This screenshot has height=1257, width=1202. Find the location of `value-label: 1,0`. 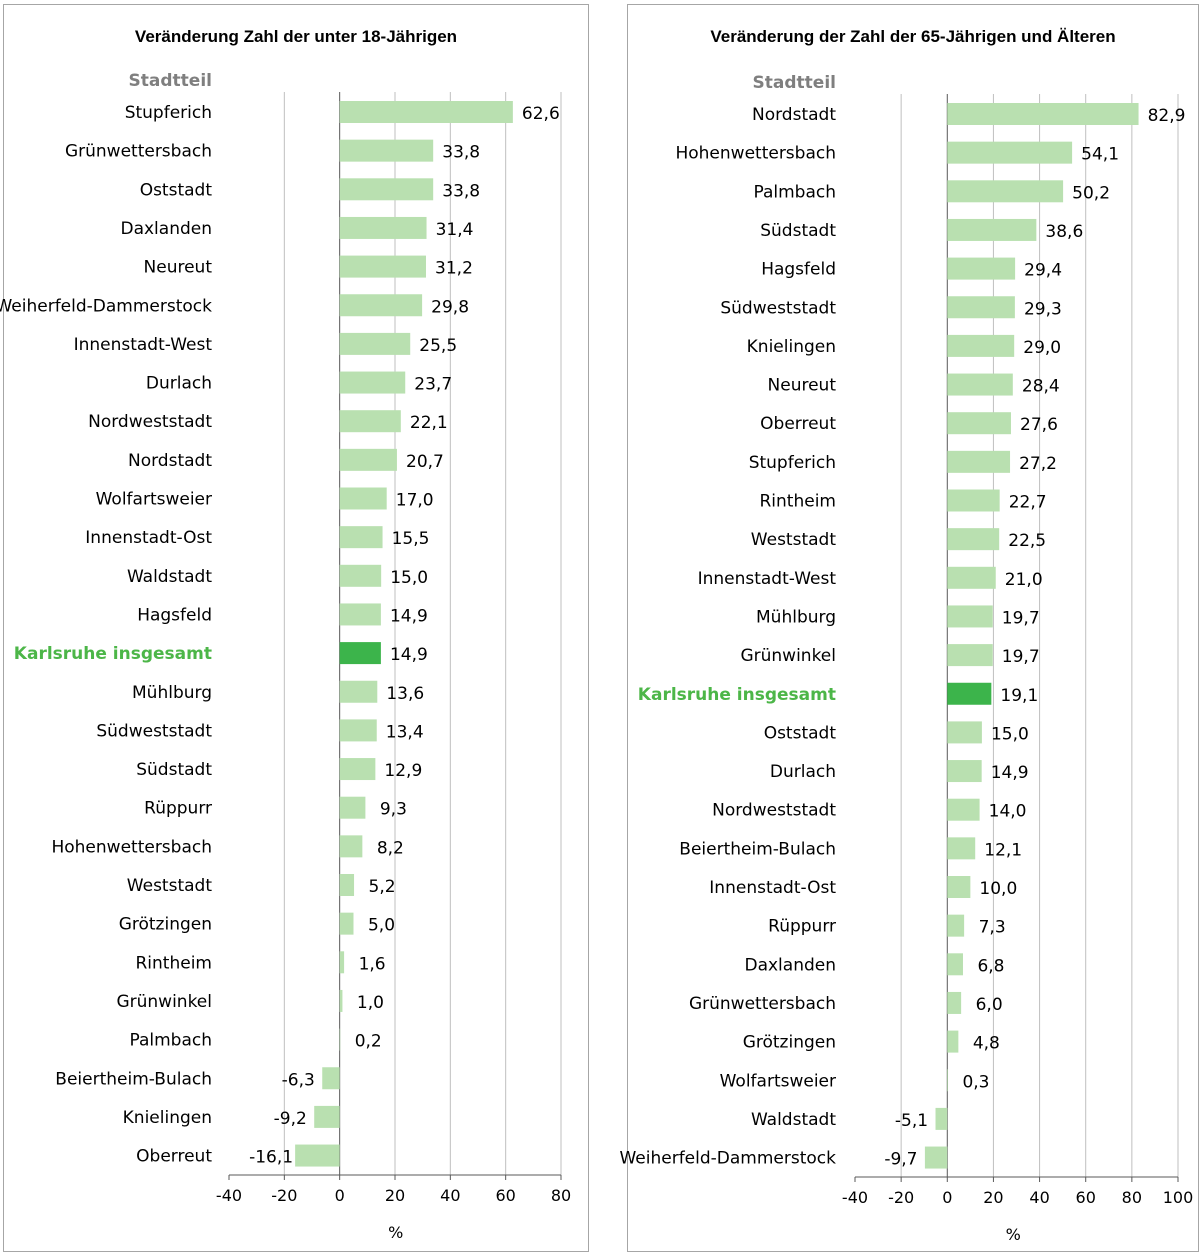

value-label: 1,0 is located at coordinates (370, 1003).